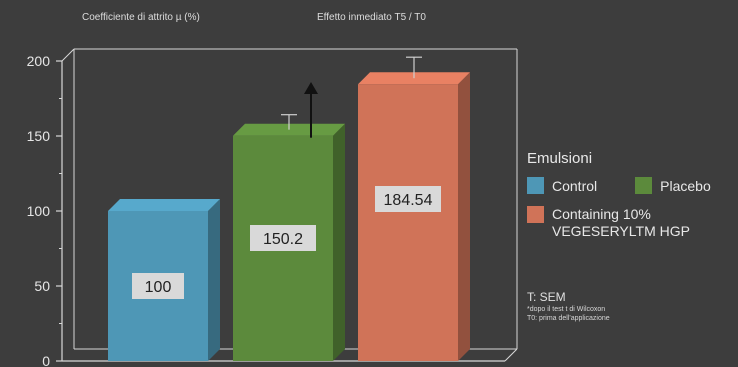  What do you see at coordinates (311, 88) in the screenshot?
I see `significance-arrow-icon` at bounding box center [311, 88].